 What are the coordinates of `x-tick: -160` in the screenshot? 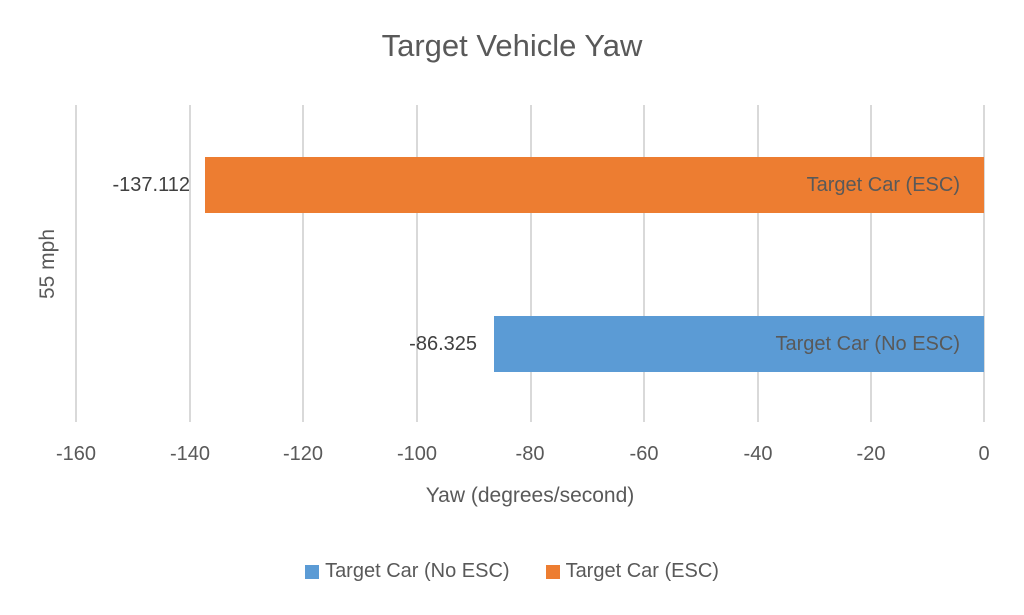 It's located at (76, 454).